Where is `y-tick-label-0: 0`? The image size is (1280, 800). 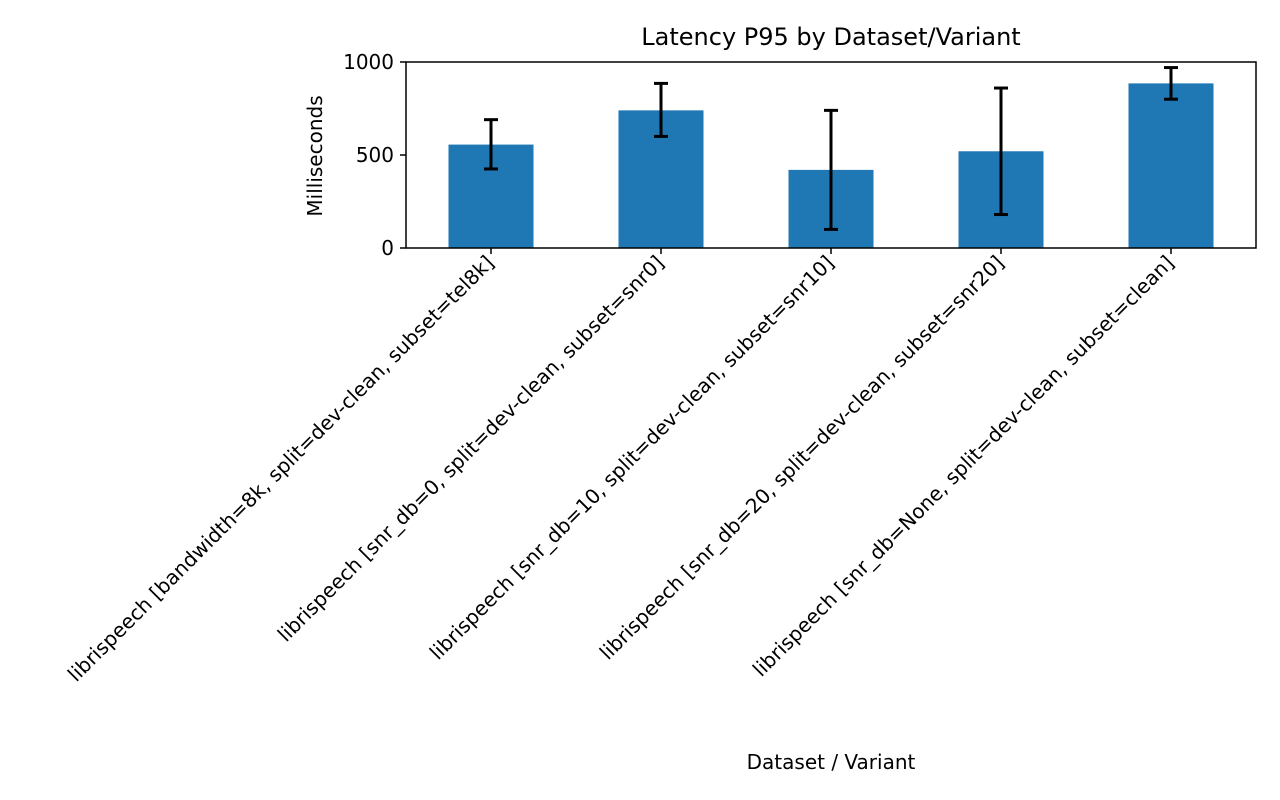
y-tick-label-0: 0 is located at coordinates (387, 248).